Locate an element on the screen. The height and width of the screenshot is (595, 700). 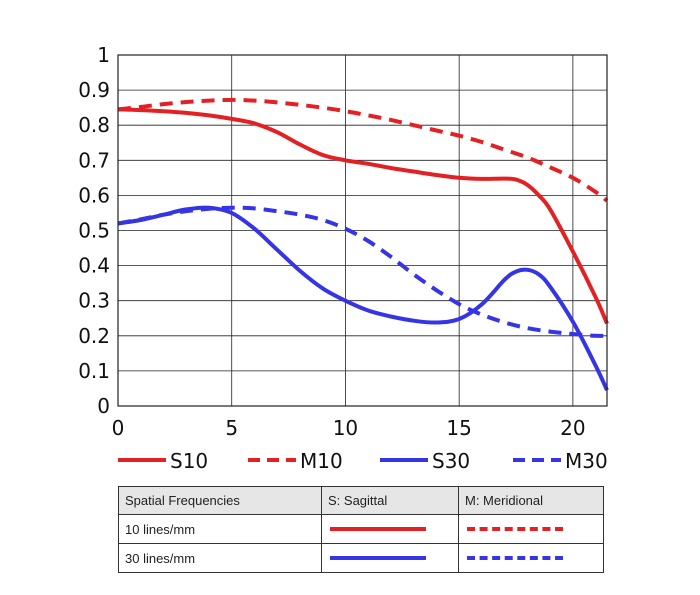
x-tick-label: 10 is located at coordinates (345, 428).